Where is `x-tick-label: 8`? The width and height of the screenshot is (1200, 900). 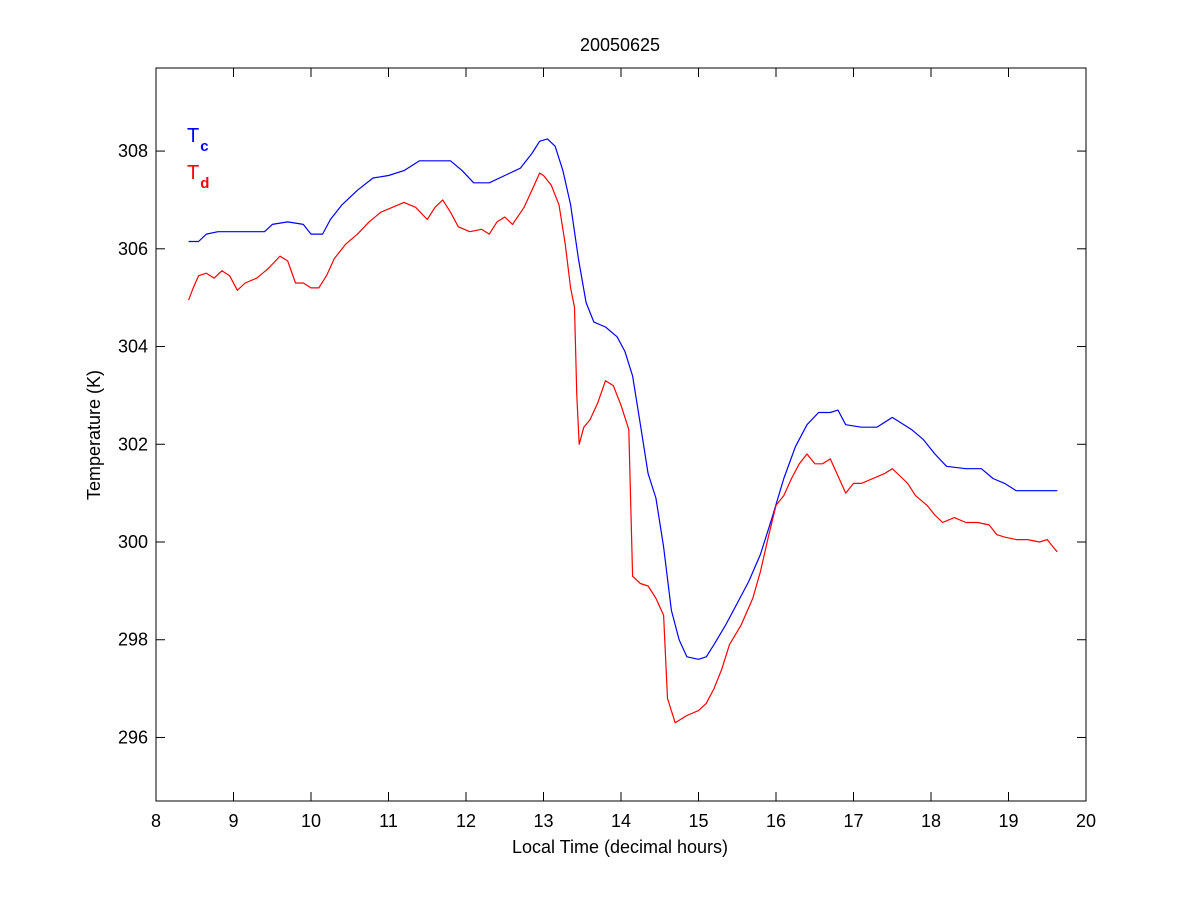 x-tick-label: 8 is located at coordinates (156, 821).